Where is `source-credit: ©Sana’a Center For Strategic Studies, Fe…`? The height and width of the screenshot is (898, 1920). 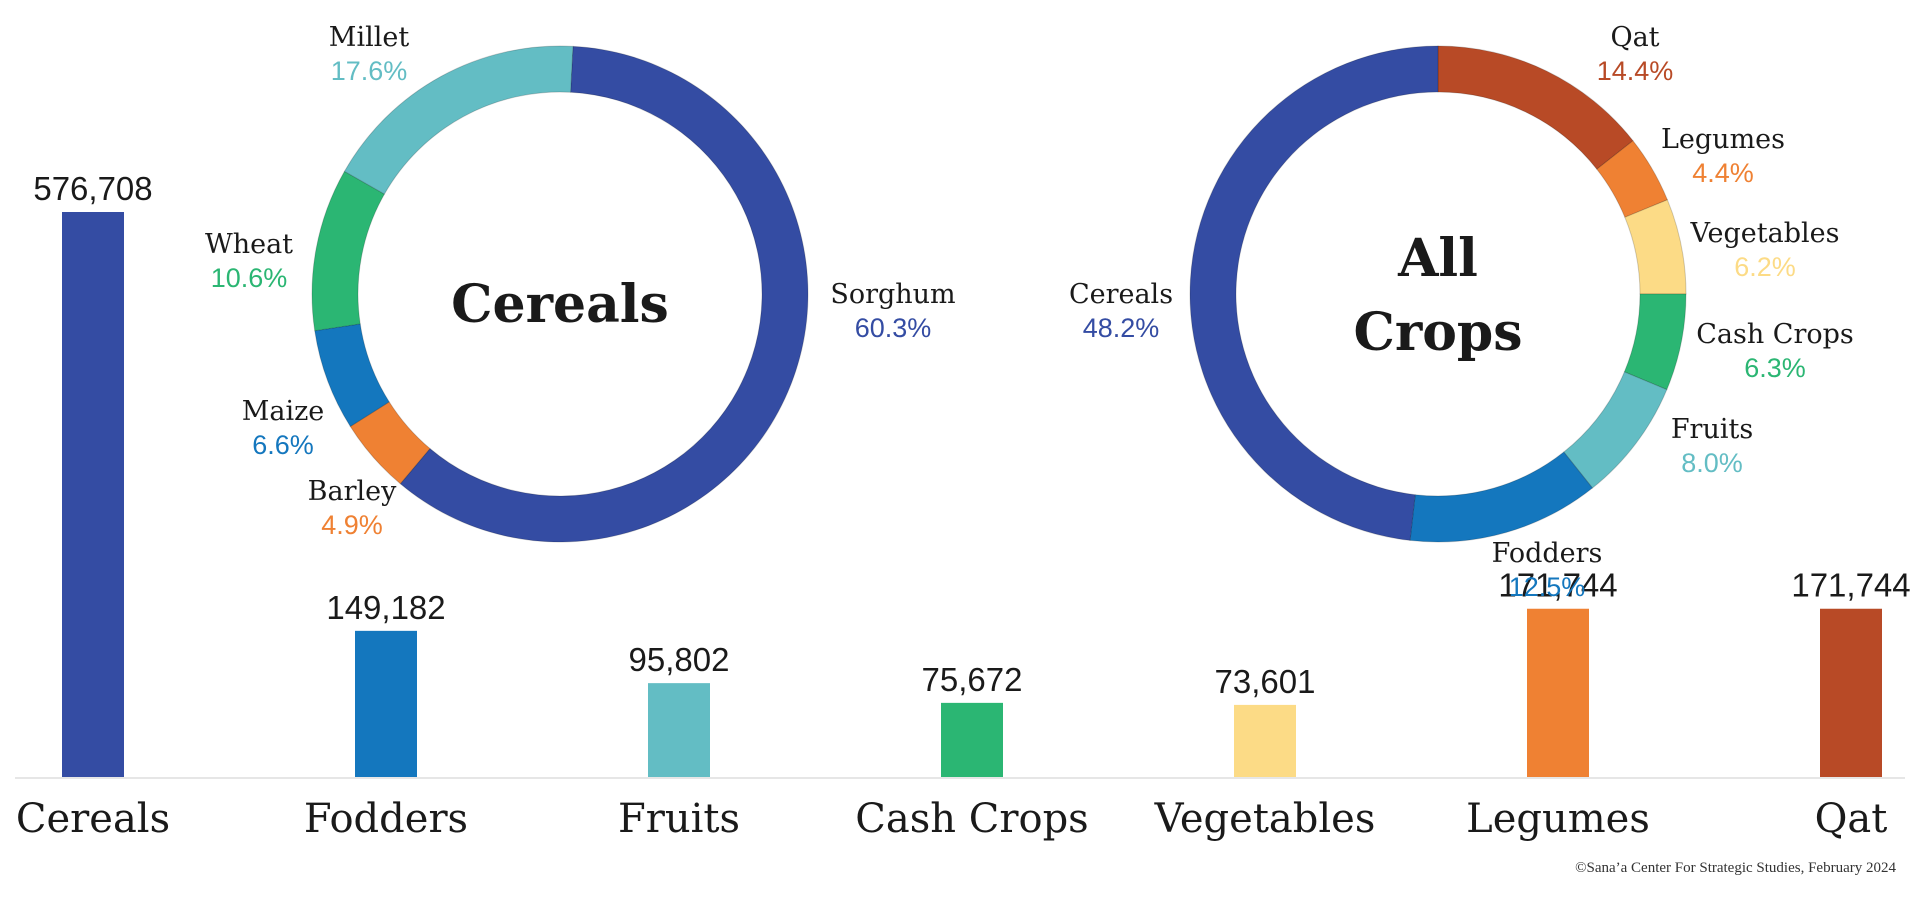 source-credit: ©Sana’a Center For Strategic Studies, Fe… is located at coordinates (1735, 868).